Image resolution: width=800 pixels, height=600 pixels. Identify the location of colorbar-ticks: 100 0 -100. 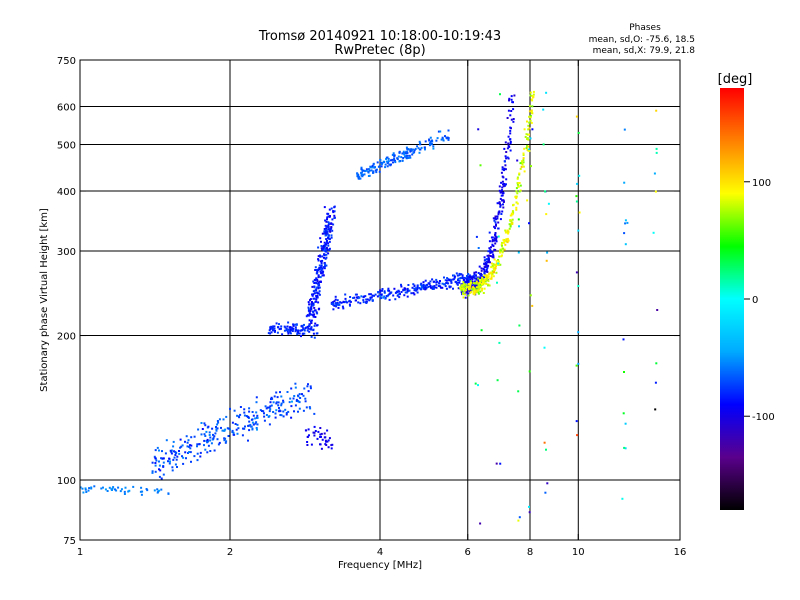
(759, 300).